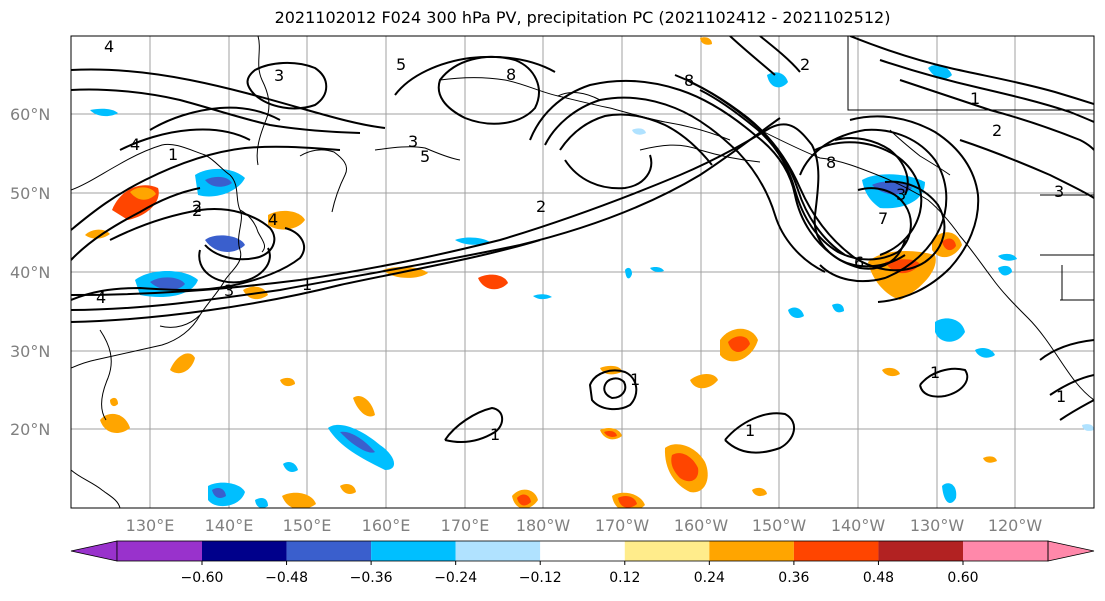 This screenshot has width=1105, height=601. What do you see at coordinates (937, 525) in the screenshot?
I see `lon-label: 130°W` at bounding box center [937, 525].